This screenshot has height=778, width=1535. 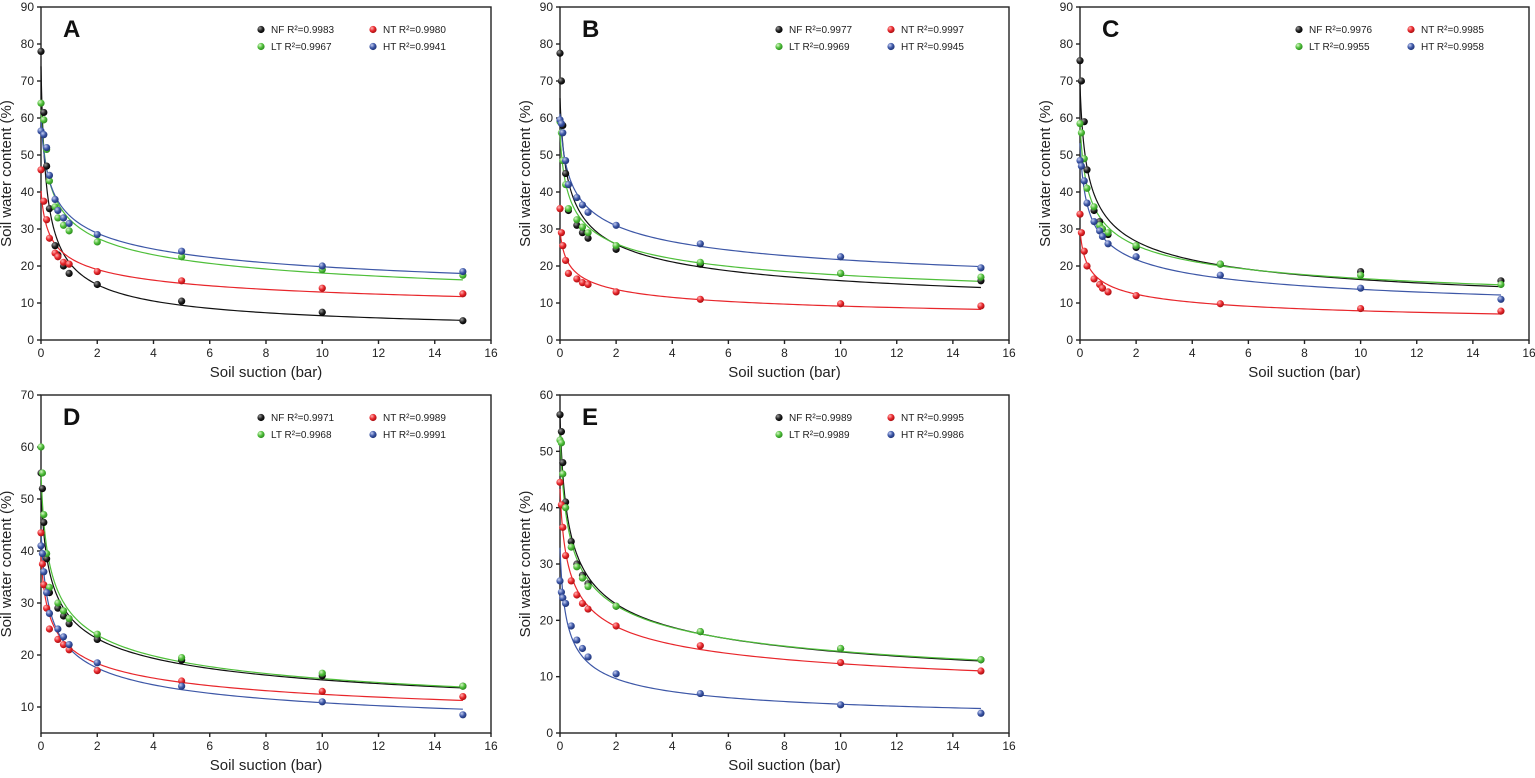 What do you see at coordinates (819, 47) in the screenshot?
I see `legend-label-lt: LT R²=0.9969` at bounding box center [819, 47].